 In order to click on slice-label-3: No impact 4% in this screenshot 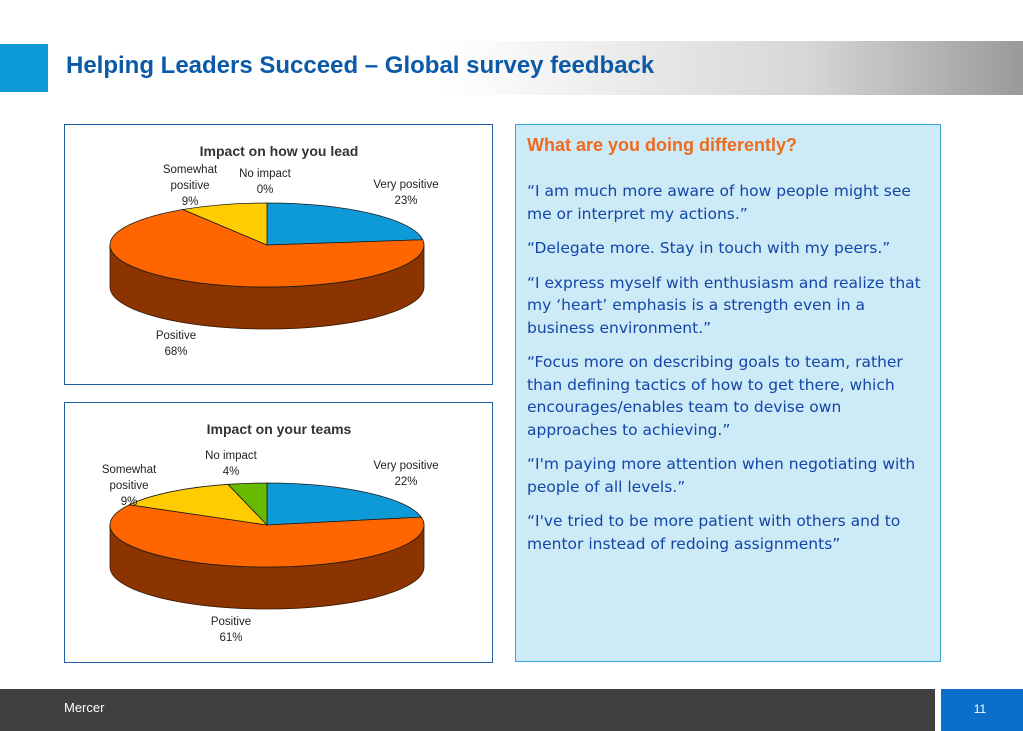, I will do `click(231, 464)`.